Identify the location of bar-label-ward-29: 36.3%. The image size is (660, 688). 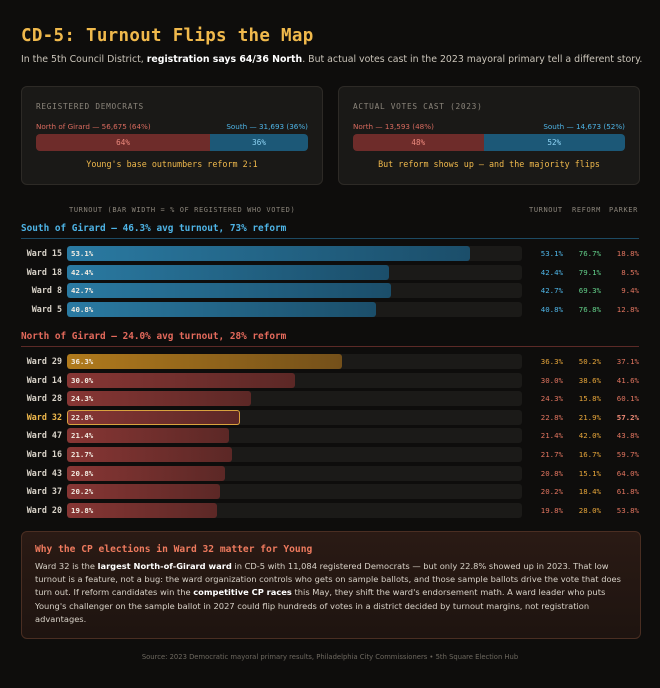
(82, 361).